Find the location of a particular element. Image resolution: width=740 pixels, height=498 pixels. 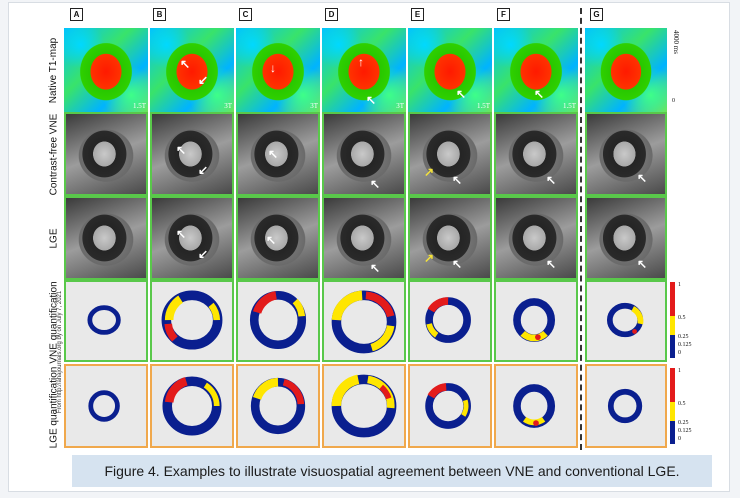

vne-image-a is located at coordinates (106, 154).